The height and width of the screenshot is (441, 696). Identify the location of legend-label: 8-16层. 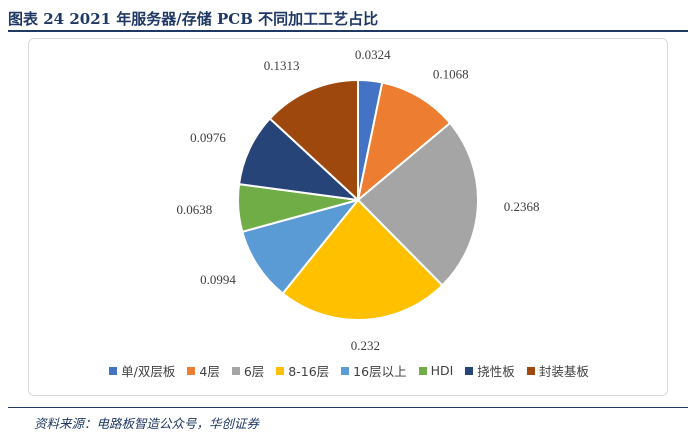
(309, 371).